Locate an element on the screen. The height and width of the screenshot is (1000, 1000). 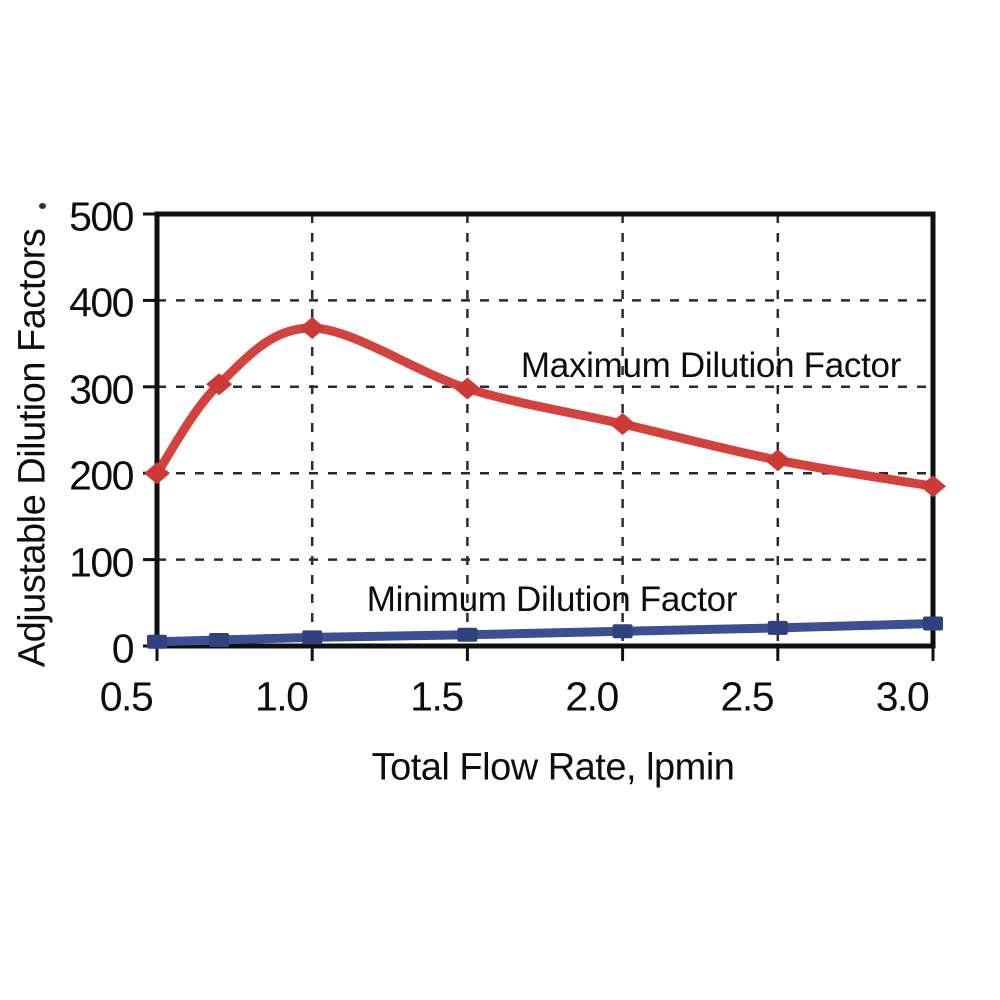
y-tick-label-400: 400 is located at coordinates (101, 302).